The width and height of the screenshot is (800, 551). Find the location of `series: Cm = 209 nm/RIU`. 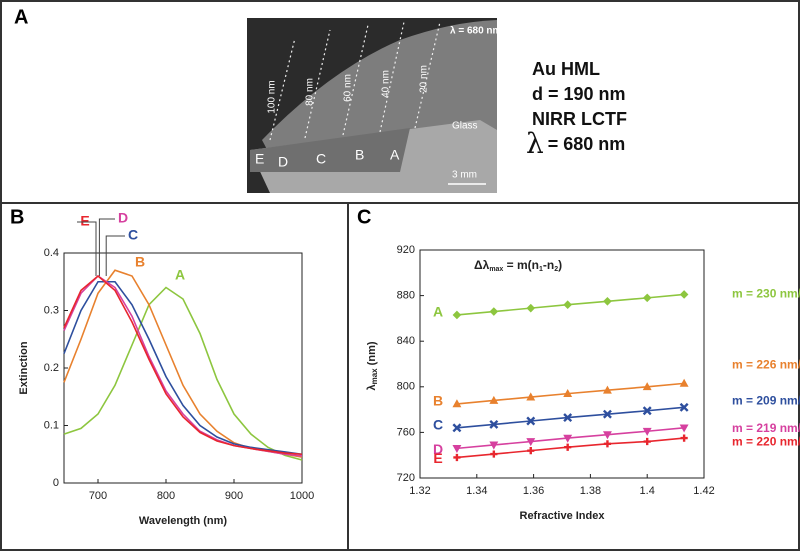

series: Cm = 209 nm/RIU is located at coordinates (616, 412).